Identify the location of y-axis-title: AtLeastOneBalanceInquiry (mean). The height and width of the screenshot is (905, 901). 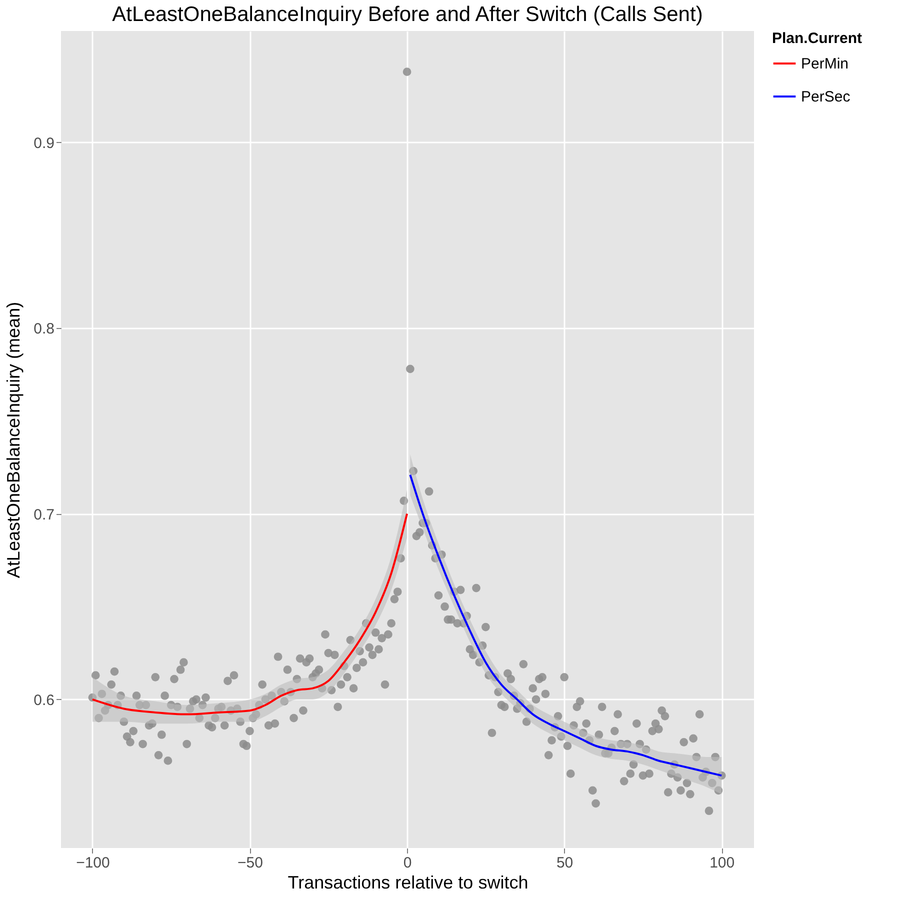
(14, 440).